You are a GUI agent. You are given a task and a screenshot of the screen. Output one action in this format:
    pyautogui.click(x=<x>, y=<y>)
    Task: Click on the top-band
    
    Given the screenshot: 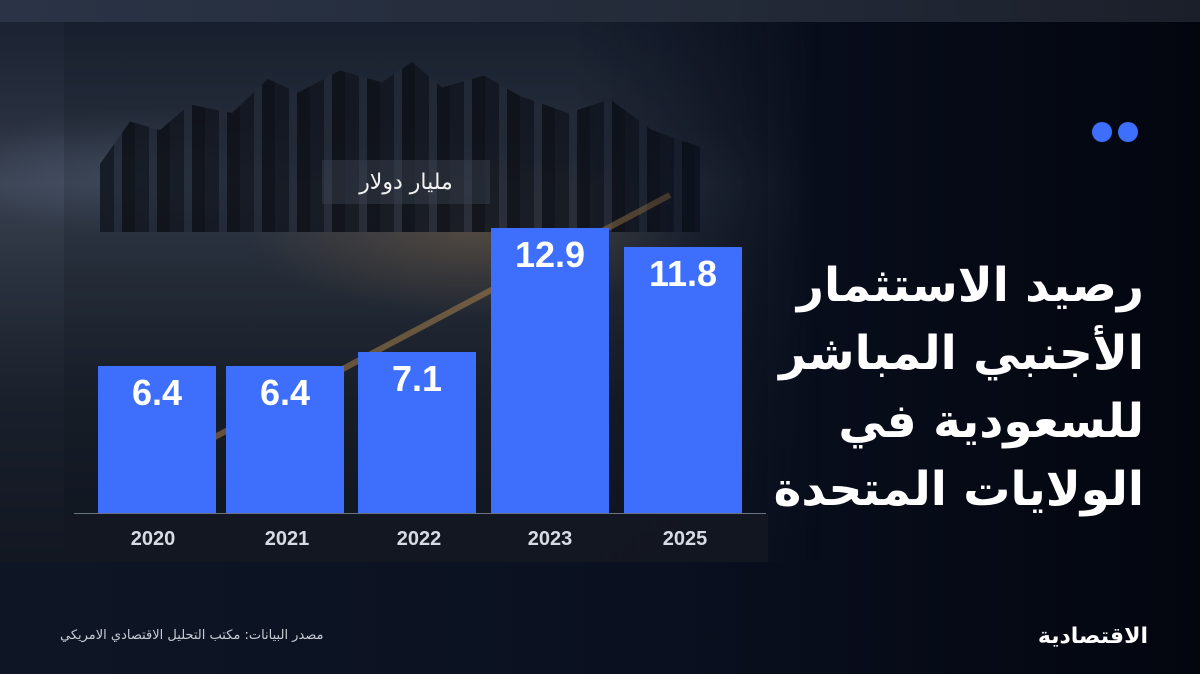 What is the action you would take?
    pyautogui.click(x=600, y=11)
    